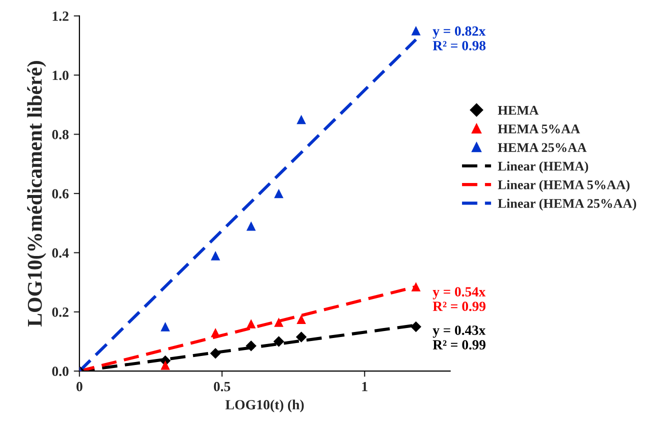  What do you see at coordinates (60, 312) in the screenshot?
I see `y-tick-label: 0.2` at bounding box center [60, 312].